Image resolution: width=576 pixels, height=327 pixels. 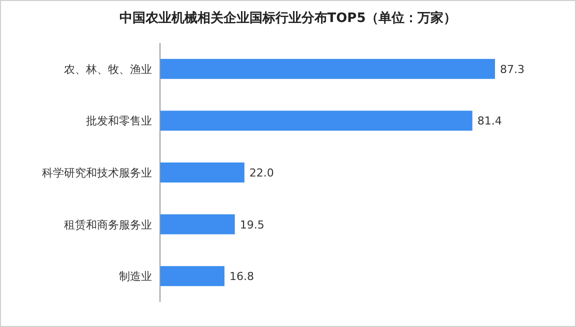 I want to click on y-tick-label: 农、林、牧、渔业, so click(x=108, y=69).